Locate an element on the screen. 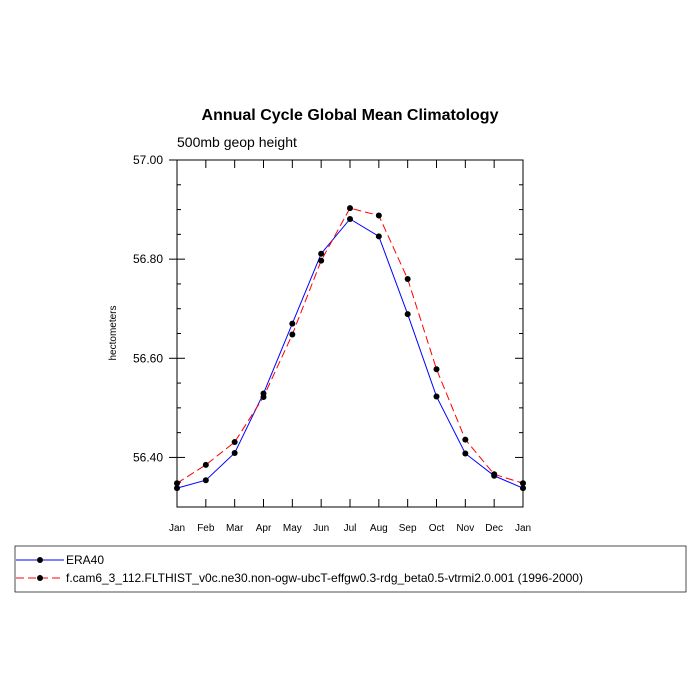 Image resolution: width=700 pixels, height=700 pixels. legend-label-1: ERA40 is located at coordinates (85, 560).